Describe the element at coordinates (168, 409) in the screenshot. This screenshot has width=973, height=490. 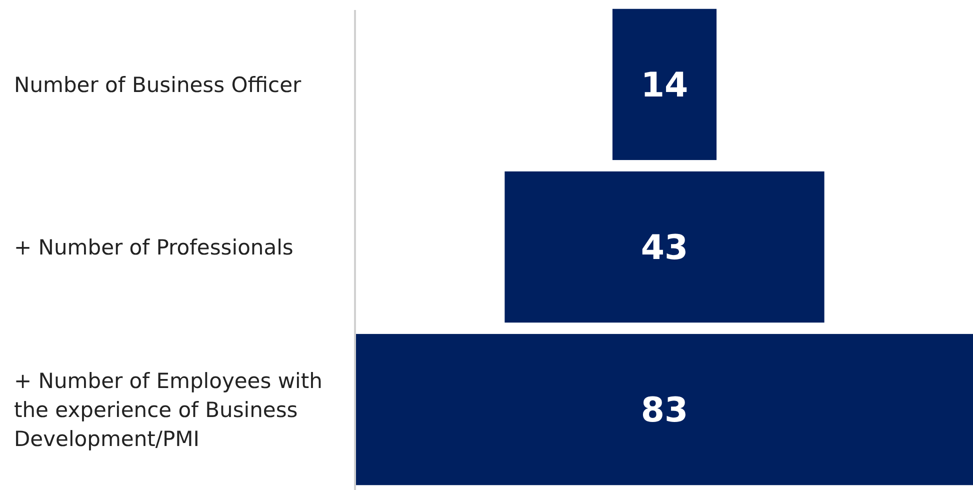
I see `category-label: + Number of Employees with the experience of Business Development/PMI` at that location.